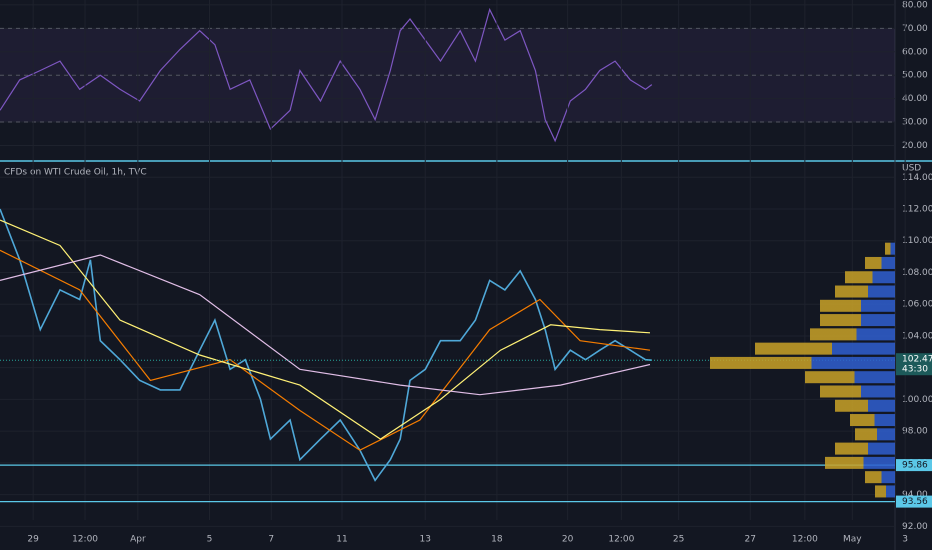 Image resolution: width=932 pixels, height=550 pixels. What do you see at coordinates (917, 336) in the screenshot?
I see `y-tick-label: 104.00` at bounding box center [917, 336].